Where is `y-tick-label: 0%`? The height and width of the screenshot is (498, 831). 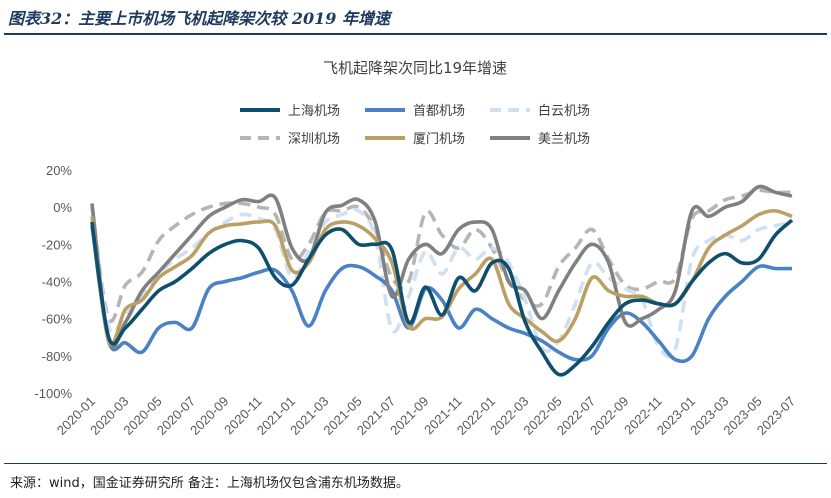 y-tick-label: 0% is located at coordinates (62, 207).